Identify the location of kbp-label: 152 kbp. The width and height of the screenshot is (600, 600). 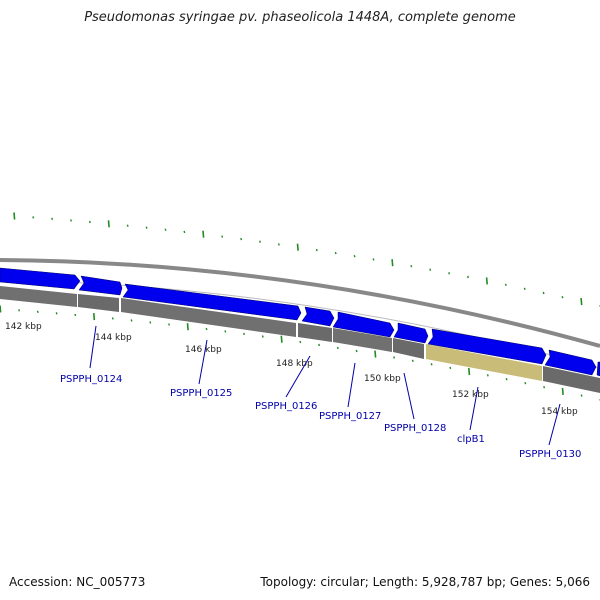
(470, 395).